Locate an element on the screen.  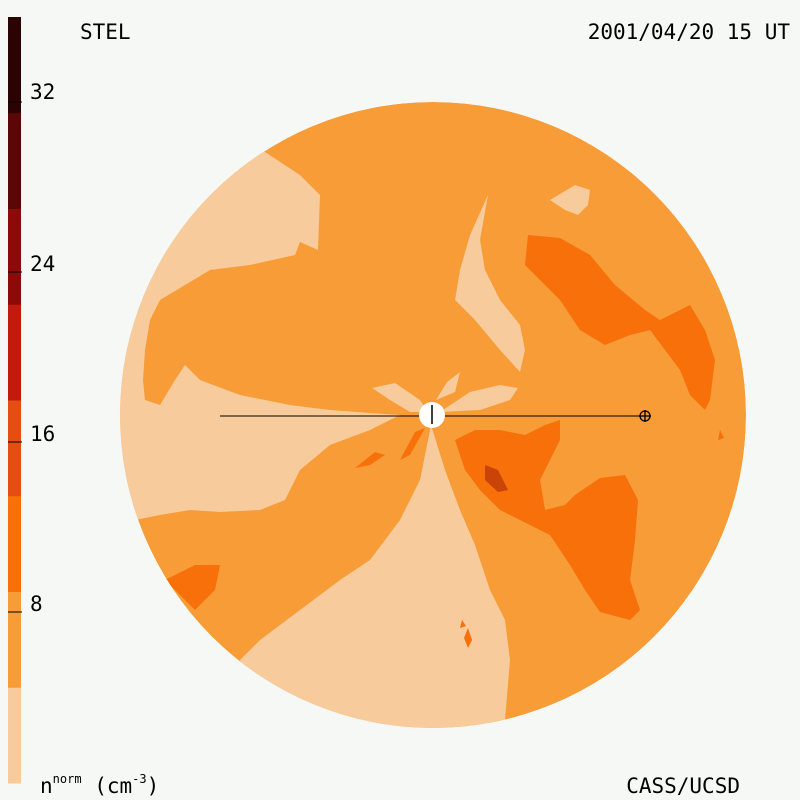
instrument-label: STEL is located at coordinates (105, 32).